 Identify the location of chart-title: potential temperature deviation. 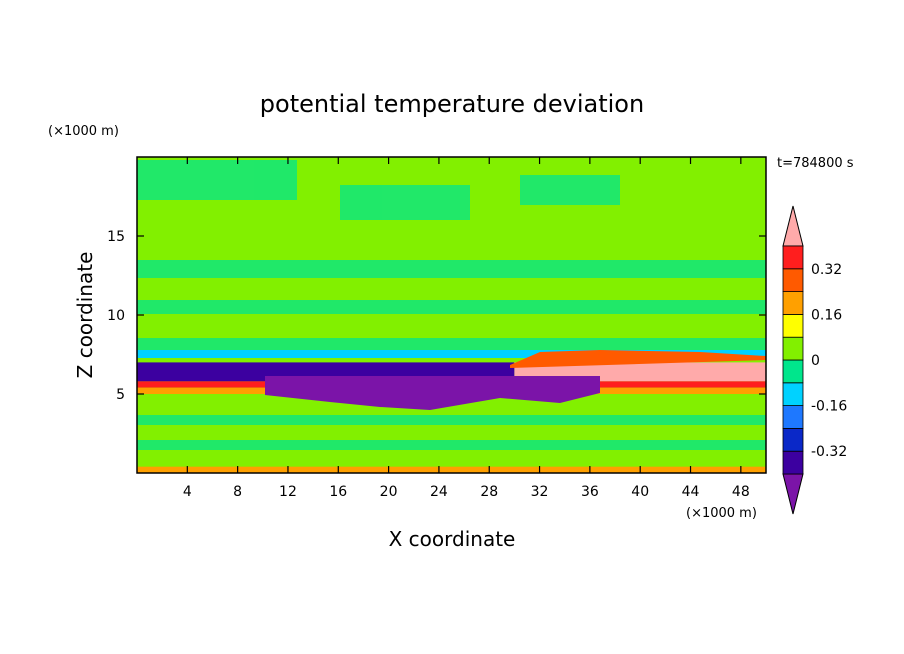
(452, 104).